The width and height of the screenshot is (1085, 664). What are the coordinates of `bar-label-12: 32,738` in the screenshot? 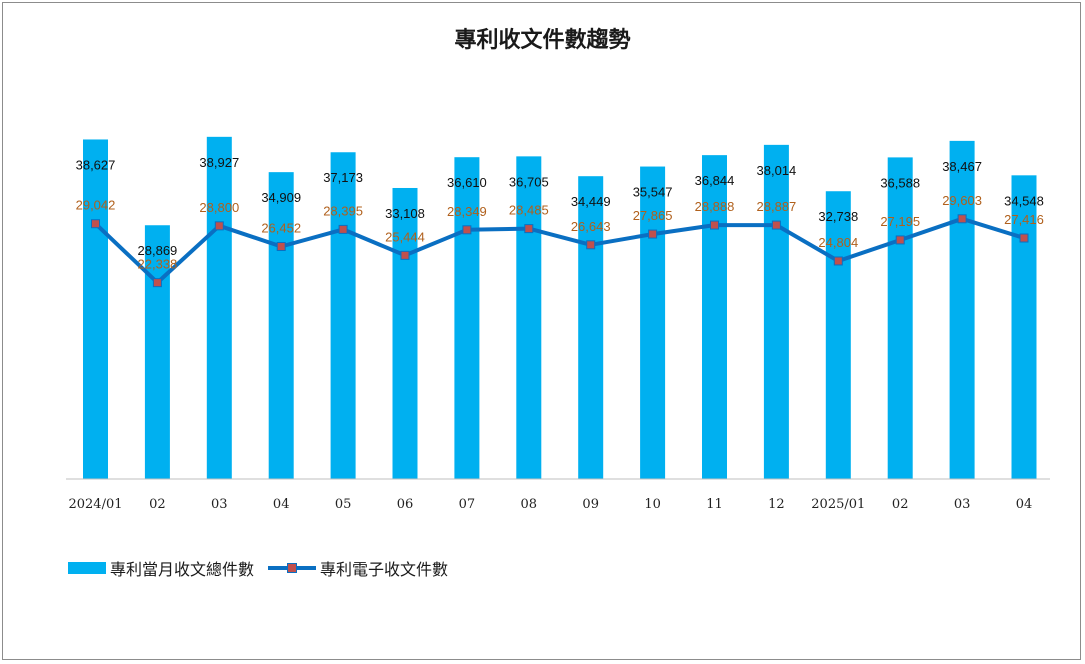 It's located at (838, 216).